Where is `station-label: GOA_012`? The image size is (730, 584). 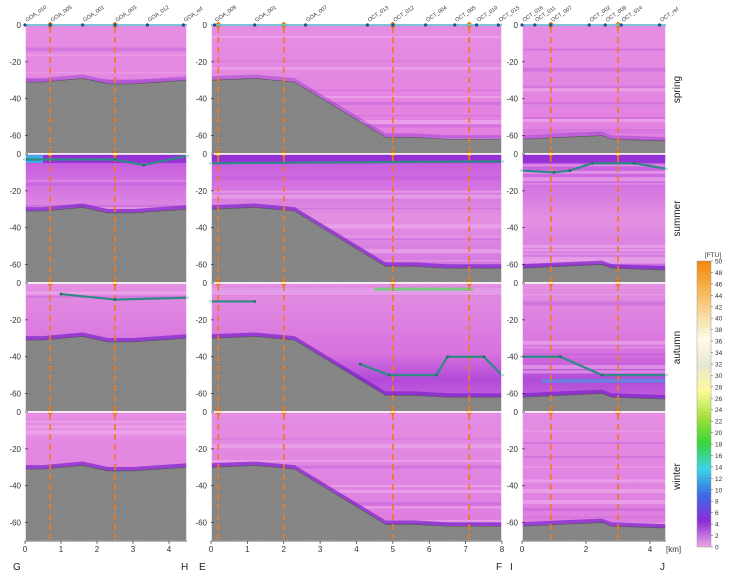
station-label: GOA_012 is located at coordinates (158, 14).